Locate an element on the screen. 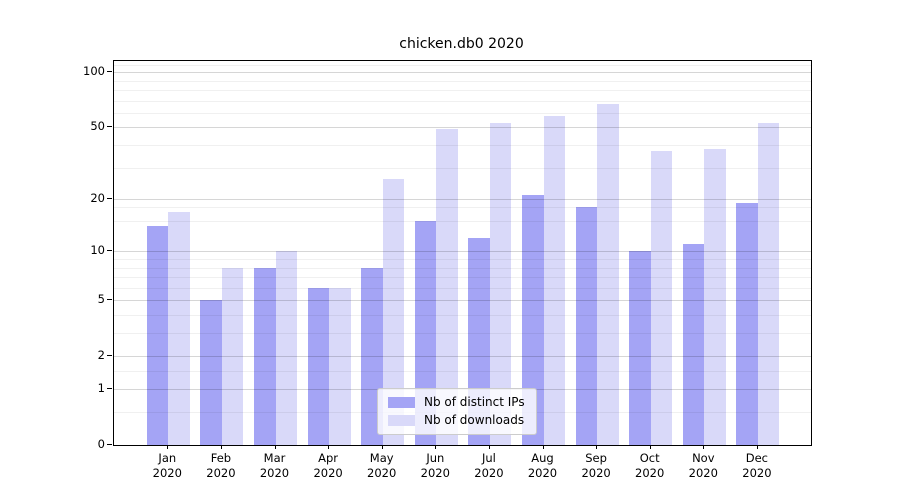 The width and height of the screenshot is (900, 500). y-tick-label: 20 is located at coordinates (97, 198).